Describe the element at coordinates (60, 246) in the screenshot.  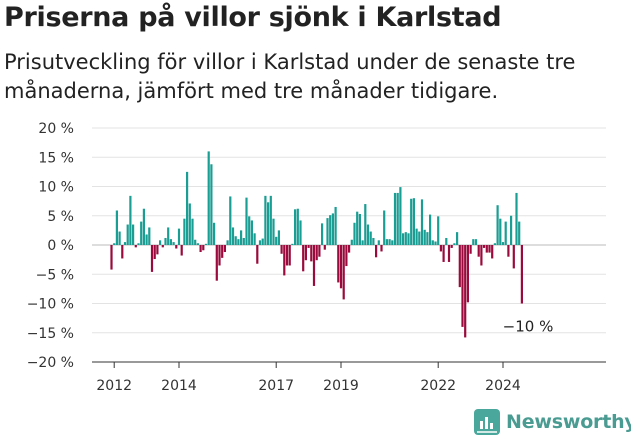
I see `y-tick-label: 0 %` at that location.